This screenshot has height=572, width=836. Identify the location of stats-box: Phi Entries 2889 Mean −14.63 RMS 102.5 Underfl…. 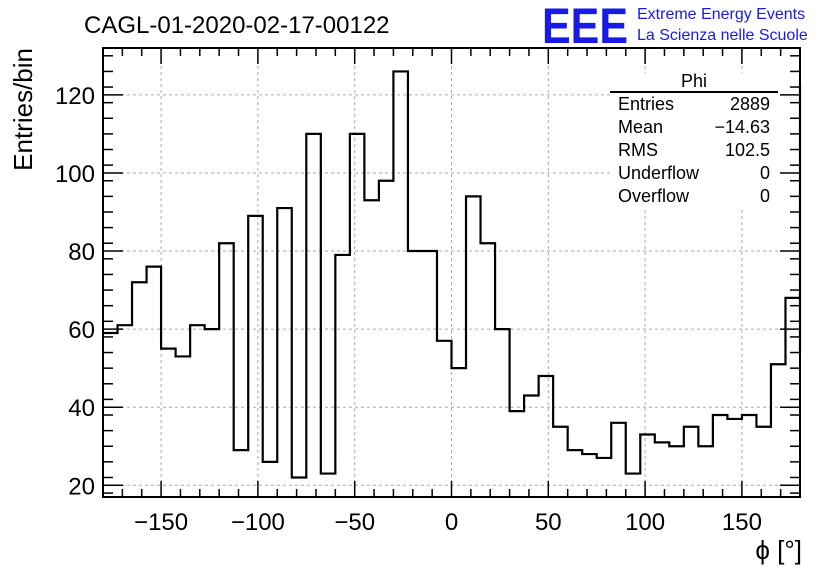
(694, 140).